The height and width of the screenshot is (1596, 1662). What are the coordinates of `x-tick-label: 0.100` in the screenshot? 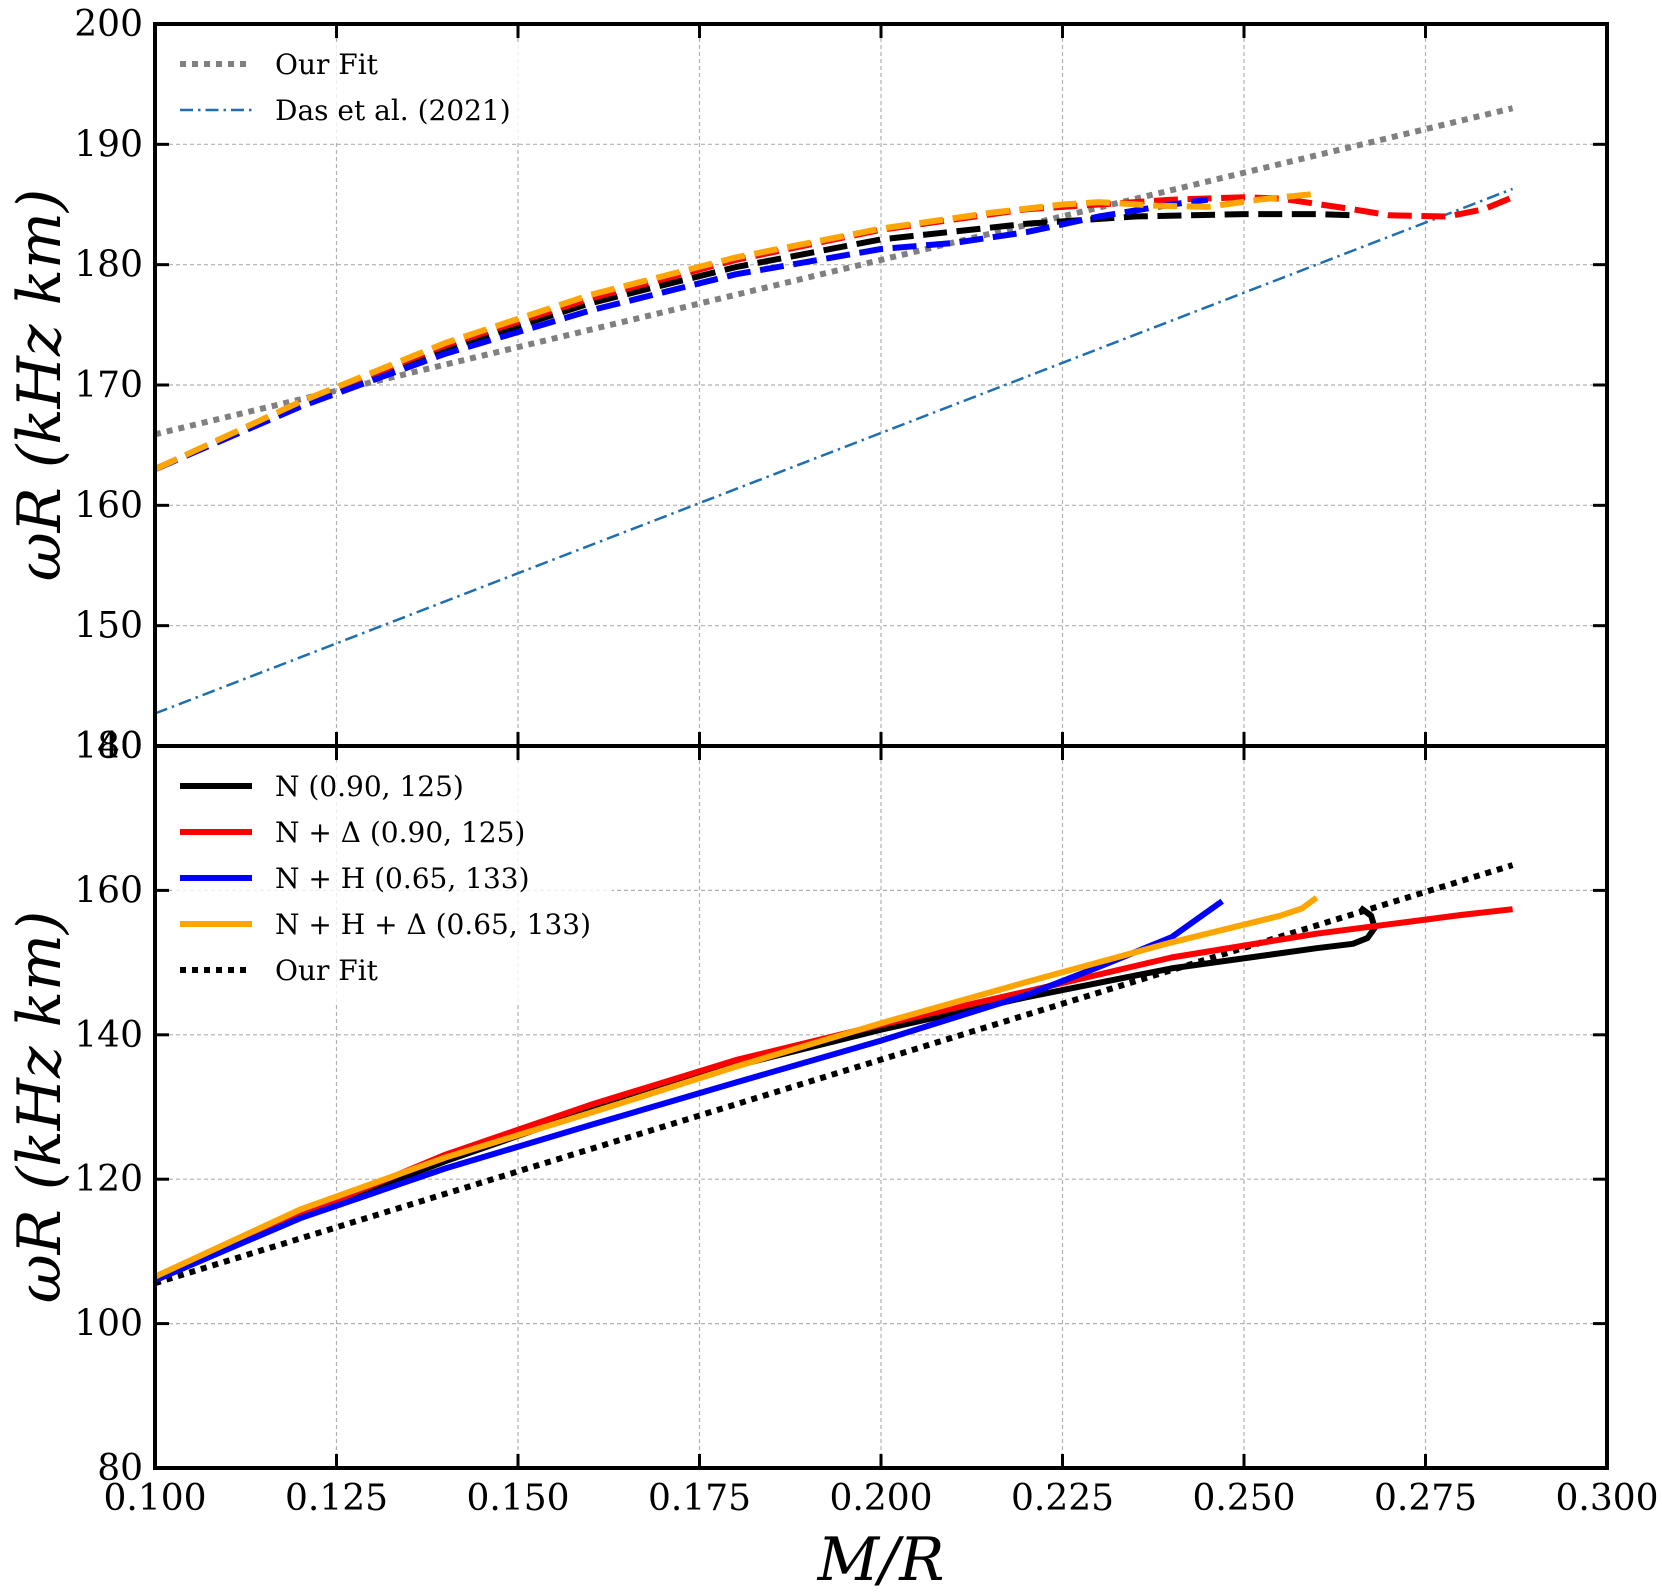 It's located at (154, 1498).